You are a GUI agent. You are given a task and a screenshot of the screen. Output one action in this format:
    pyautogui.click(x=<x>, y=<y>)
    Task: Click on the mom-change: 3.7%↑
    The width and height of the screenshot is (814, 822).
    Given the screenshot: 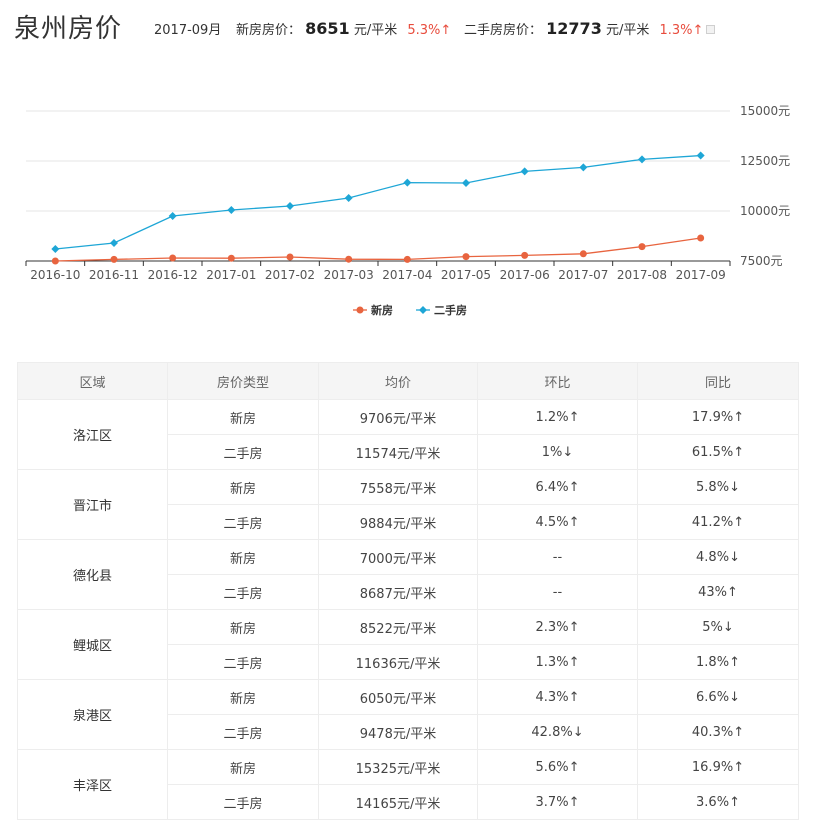 What is the action you would take?
    pyautogui.click(x=557, y=802)
    